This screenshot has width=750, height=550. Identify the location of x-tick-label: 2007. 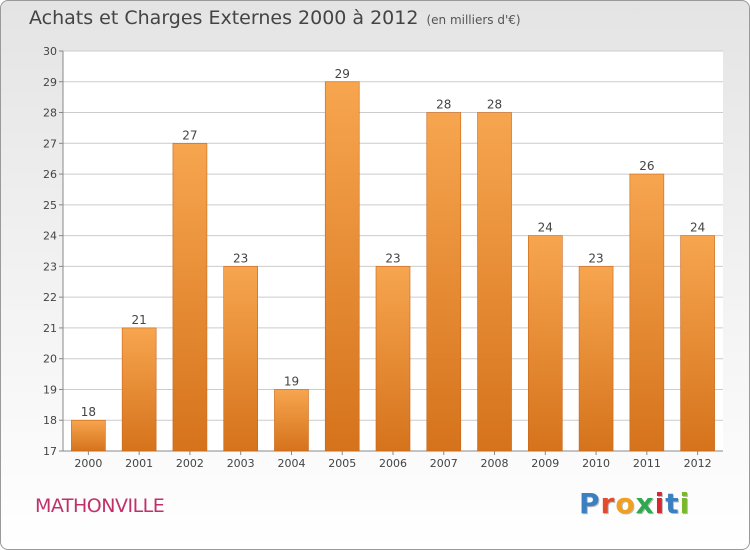
(444, 463).